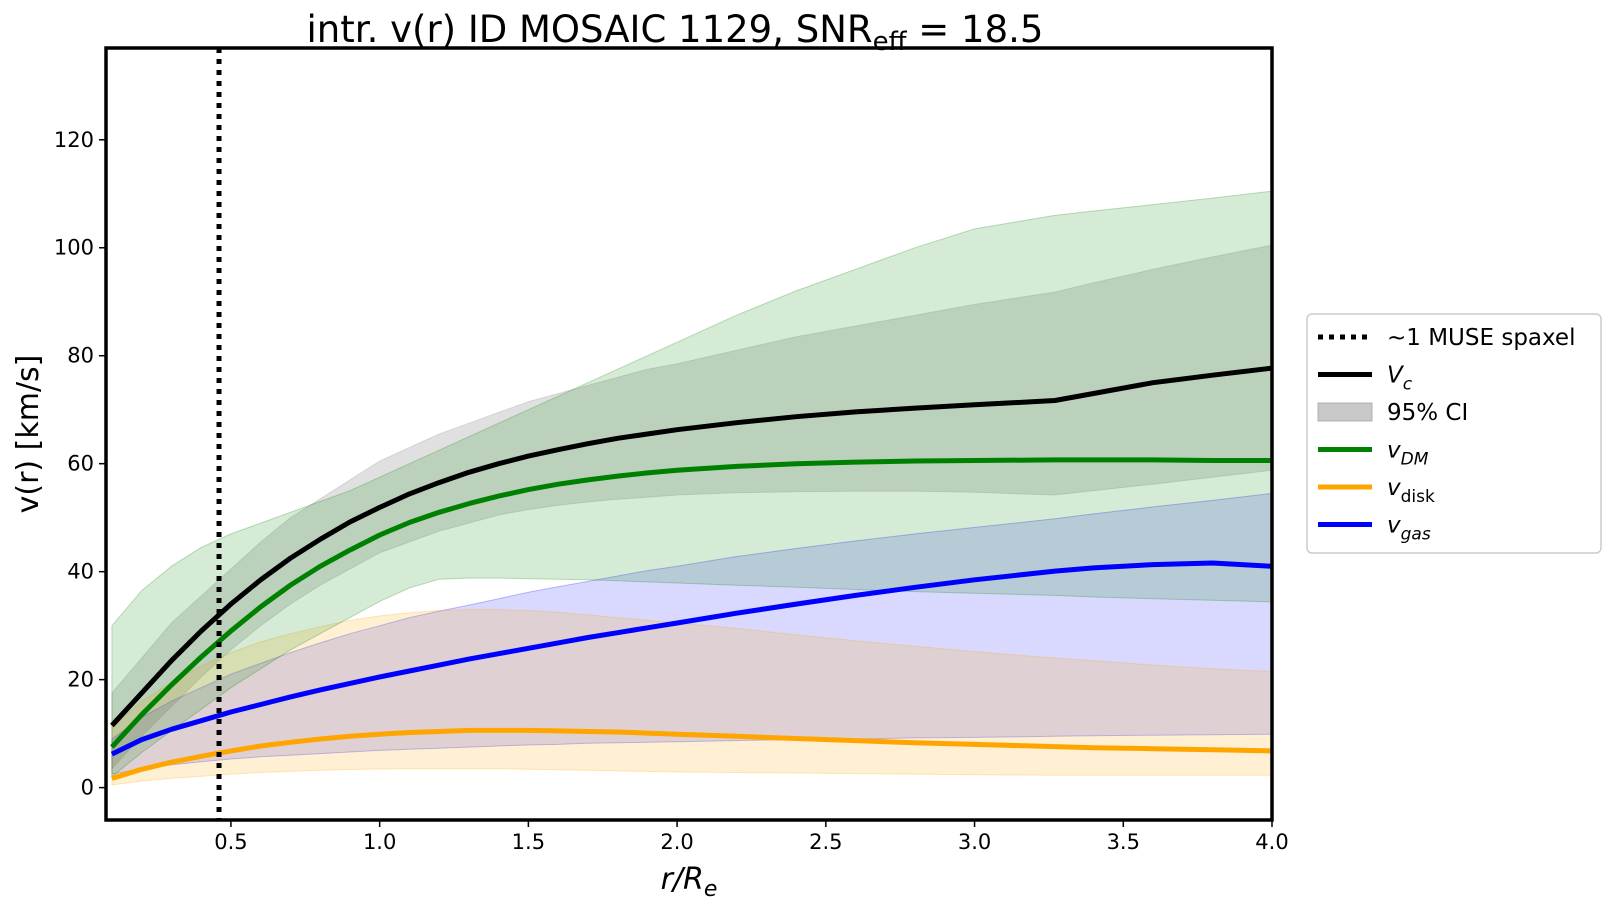  Describe the element at coordinates (590, 29) in the screenshot. I see `chart-title-main: intr. v(r) ID MOSAIC 1129, SNR` at that location.